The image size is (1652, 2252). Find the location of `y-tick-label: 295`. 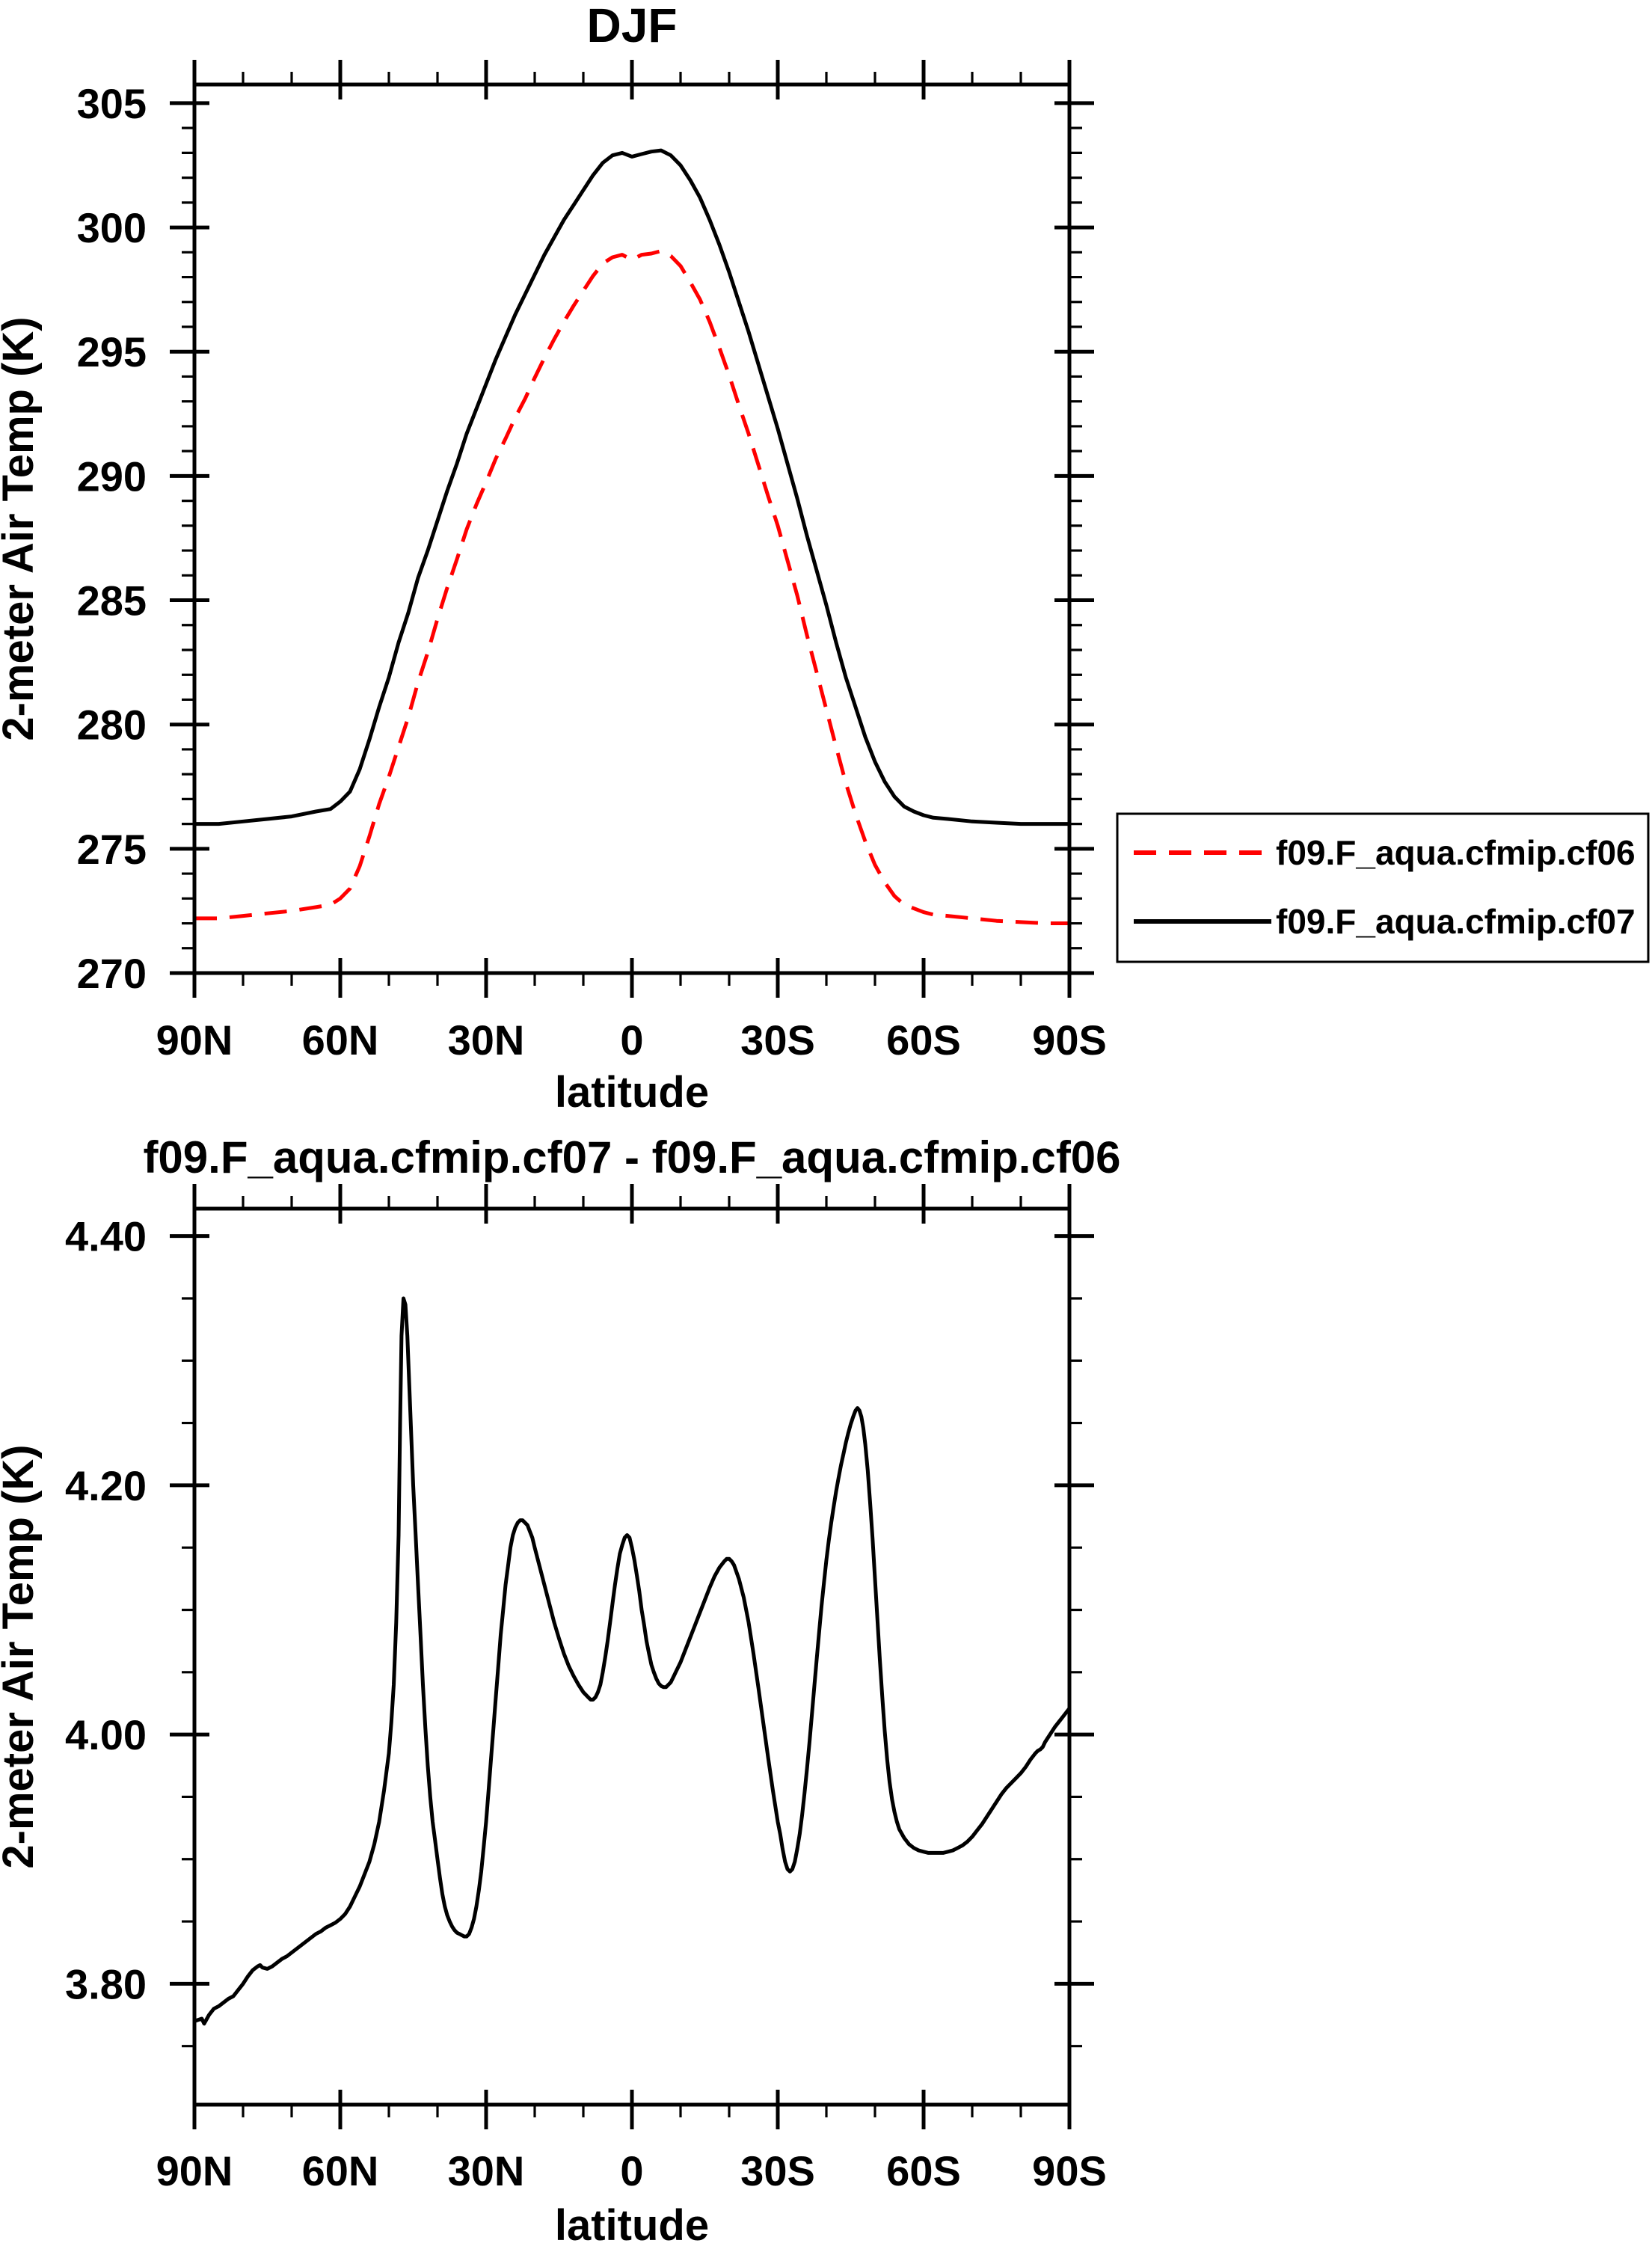

y-tick-label: 295 is located at coordinates (112, 351).